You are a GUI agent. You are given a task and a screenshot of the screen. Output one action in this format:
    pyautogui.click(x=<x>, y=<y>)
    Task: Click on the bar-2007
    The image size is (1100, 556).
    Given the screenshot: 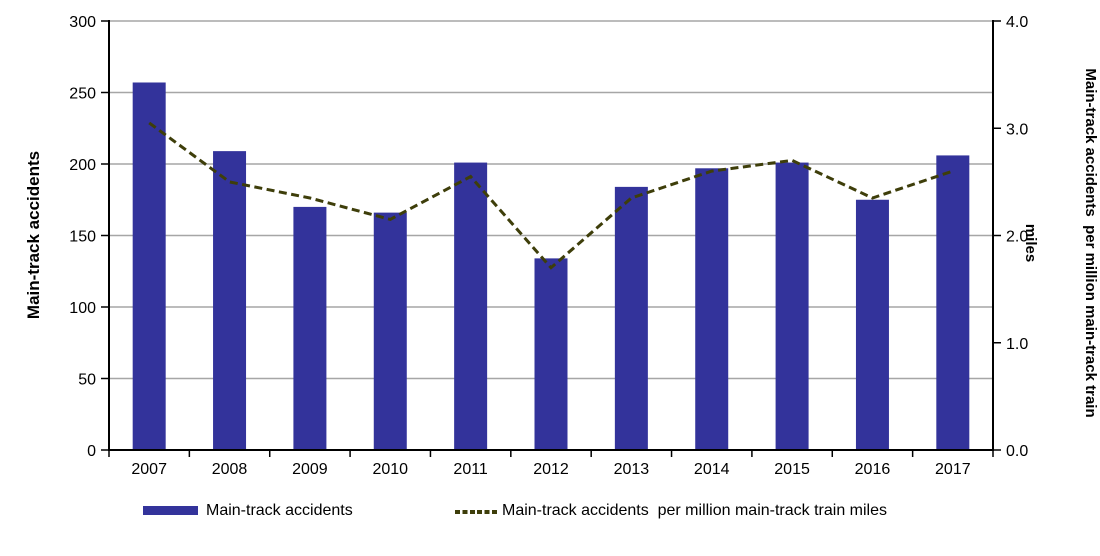 What is the action you would take?
    pyautogui.click(x=149, y=266)
    